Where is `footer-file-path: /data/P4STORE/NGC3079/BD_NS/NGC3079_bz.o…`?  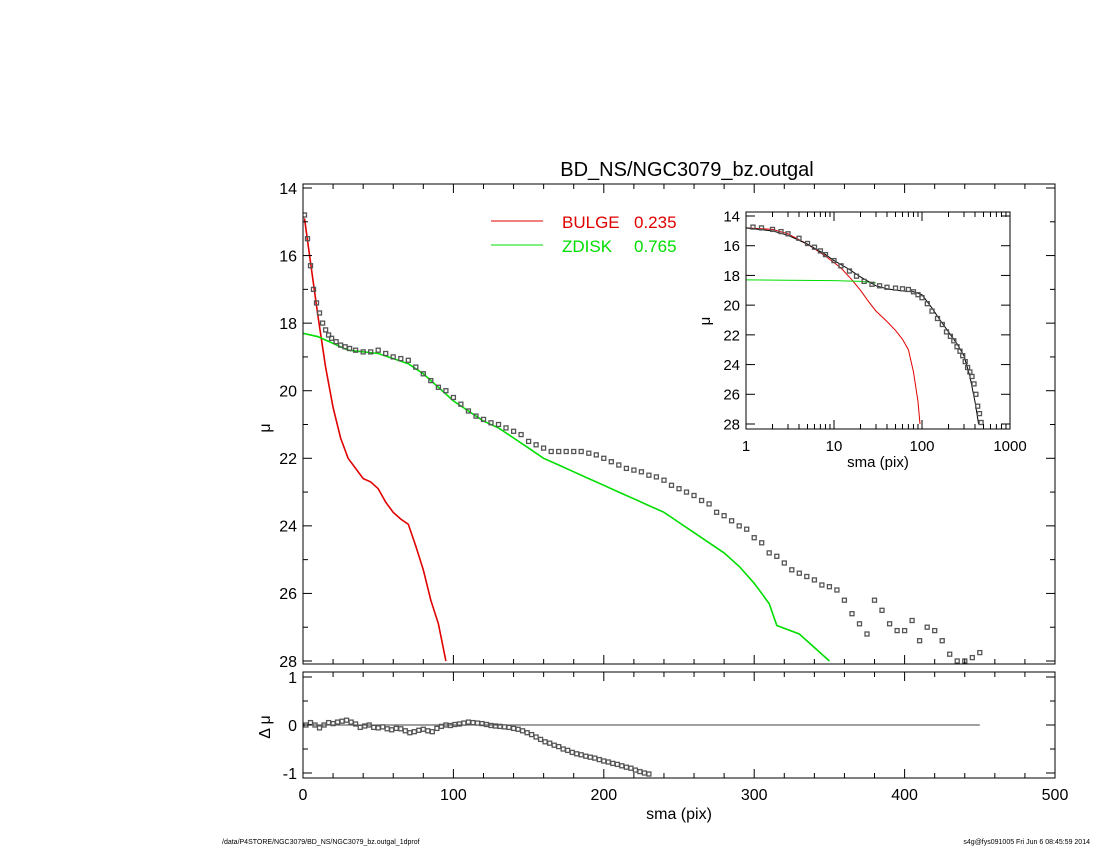 footer-file-path: /data/P4STORE/NGC3079/BD_NS/NGC3079_bz.o… is located at coordinates (321, 842).